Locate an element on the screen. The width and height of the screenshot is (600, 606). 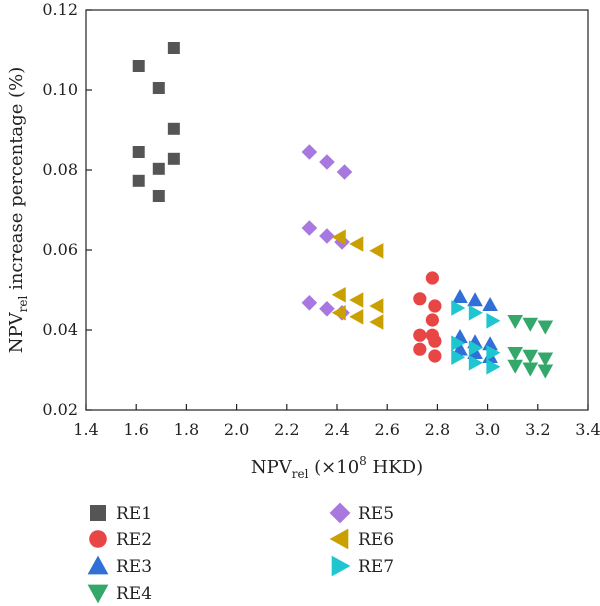
legend-label: RE6 is located at coordinates (376, 540).